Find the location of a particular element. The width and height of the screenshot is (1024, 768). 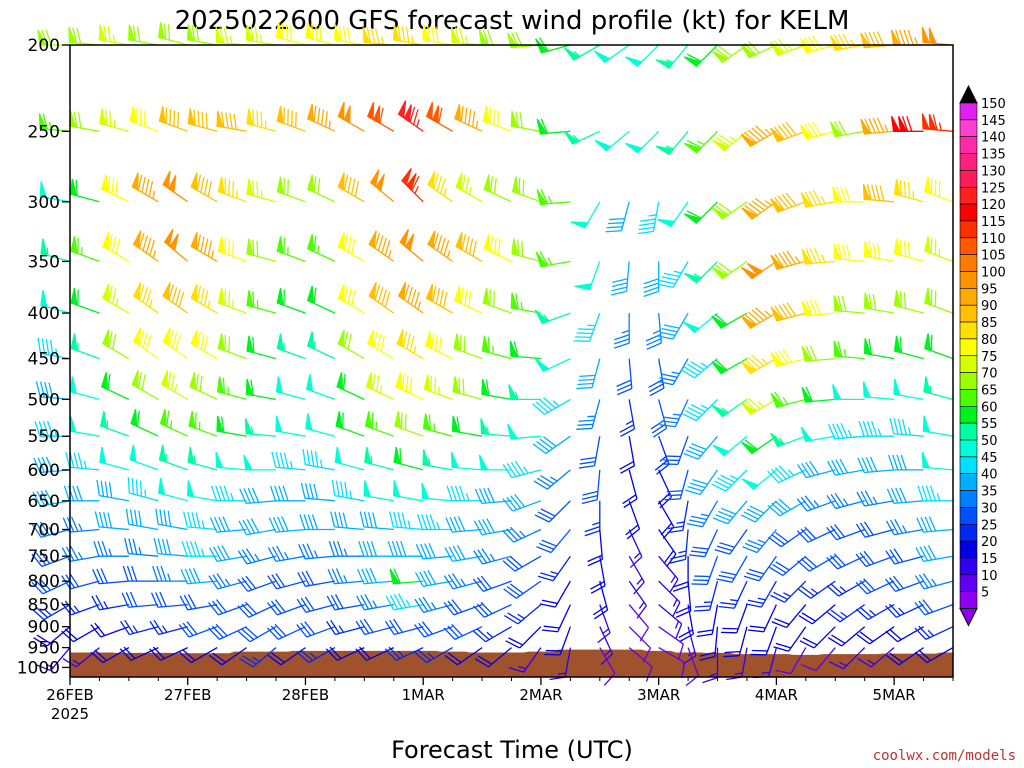

y-tick-label: 700 is located at coordinates (44, 531).